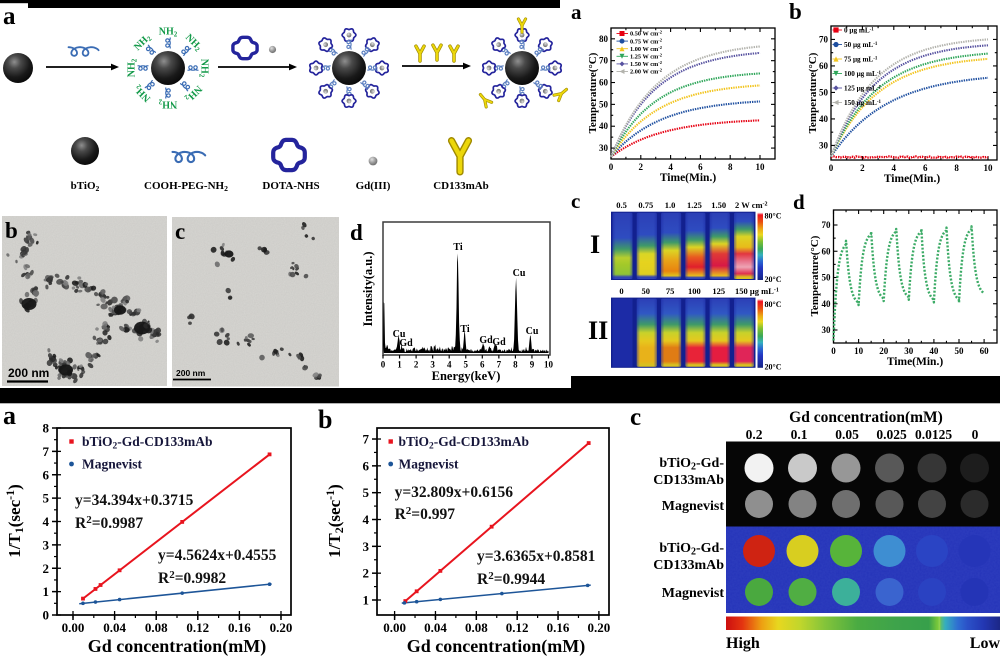 The width and height of the screenshot is (1000, 660). Describe the element at coordinates (167, 104) in the screenshot. I see `svg-text: NH2` at that location.